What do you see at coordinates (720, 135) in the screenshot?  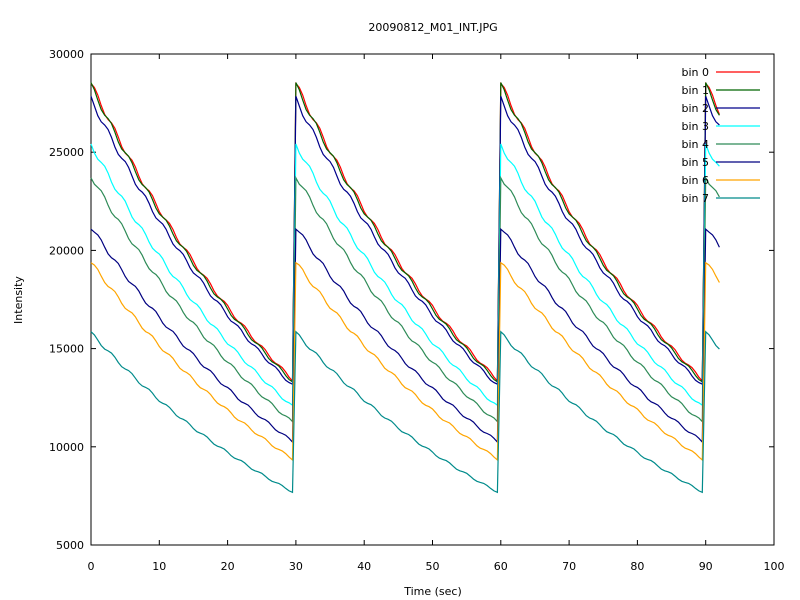 I see `legend: bin 0 bin 1 bin 2 bin 3 bin 4 bin 5 bin 6 bin 7` at bounding box center [720, 135].